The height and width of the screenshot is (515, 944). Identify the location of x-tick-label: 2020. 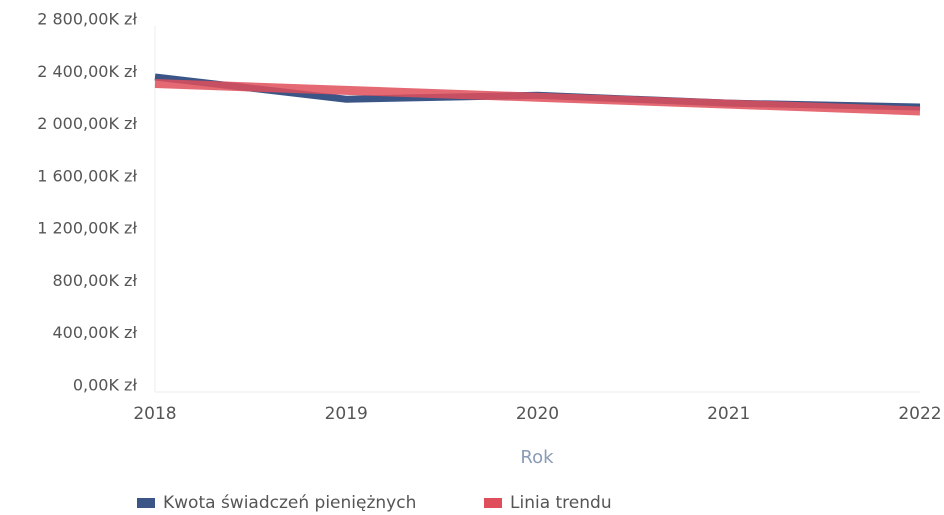
(537, 414).